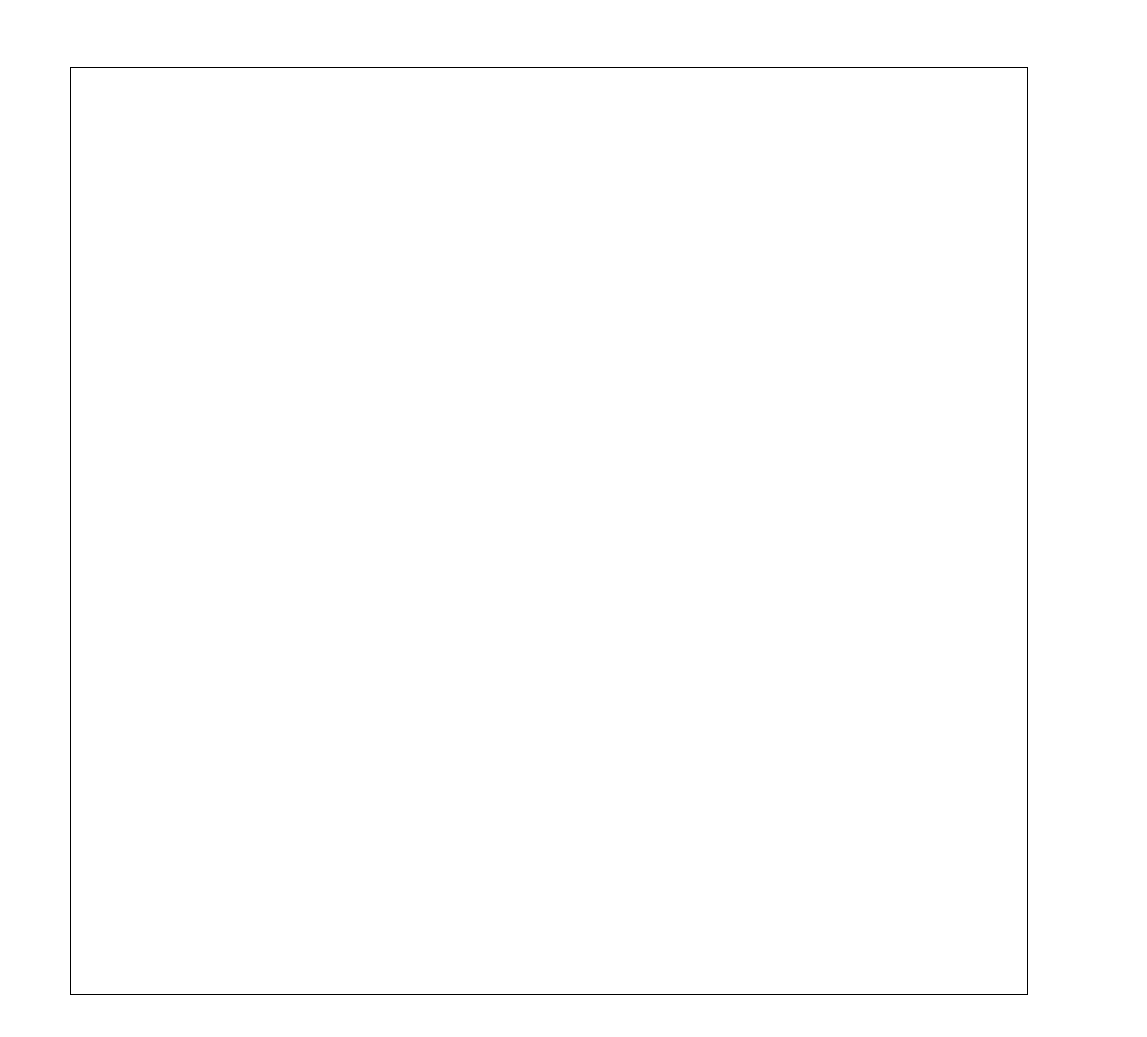 The width and height of the screenshot is (1147, 1037). What do you see at coordinates (1059, 756) in the screenshot?
I see `colorbar-under-arrow` at bounding box center [1059, 756].